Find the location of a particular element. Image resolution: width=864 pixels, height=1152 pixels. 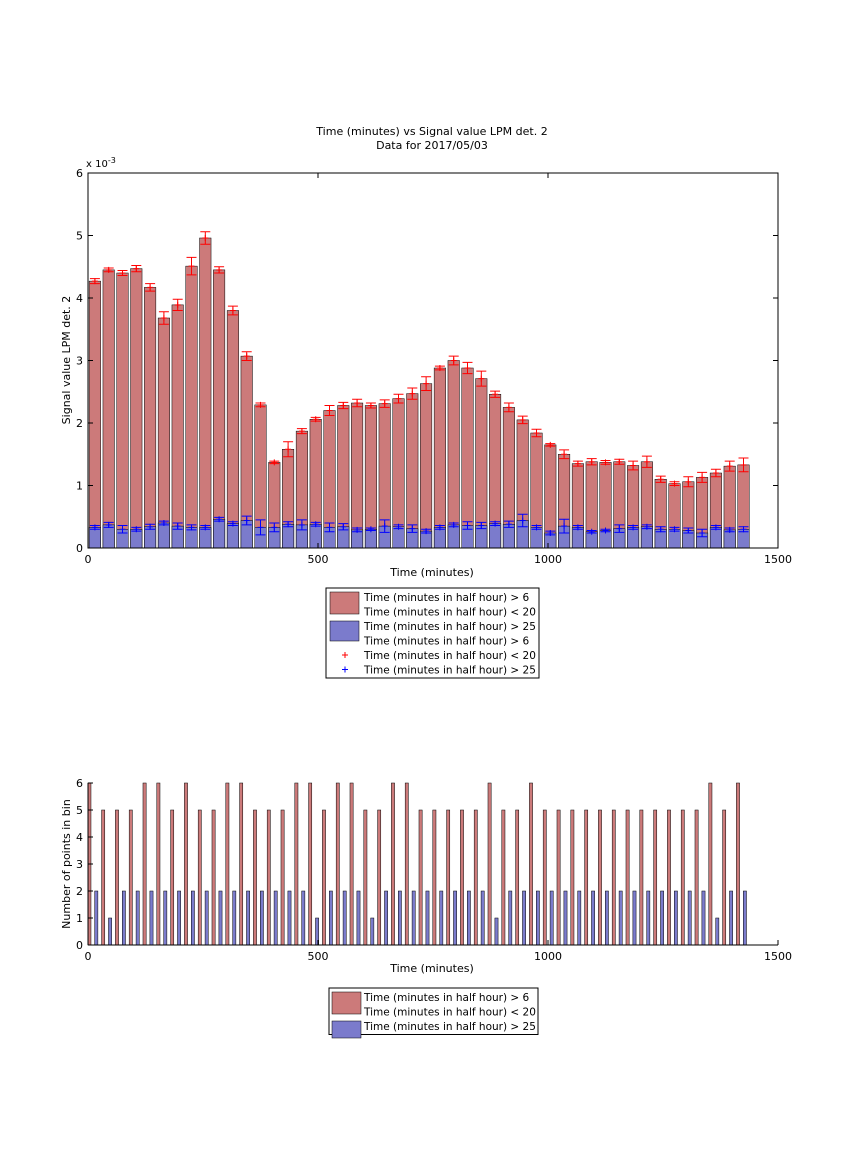

count-axis-ticks: 0 500 1000 1500 0 1 2 3 4 5 6 is located at coordinates (434, 870).